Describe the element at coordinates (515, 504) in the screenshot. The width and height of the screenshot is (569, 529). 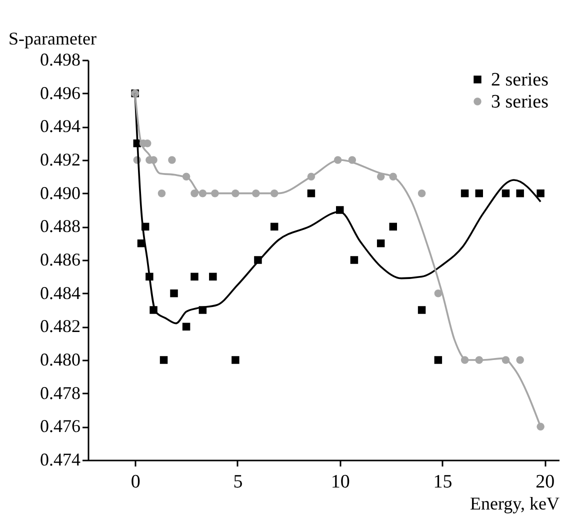
I see `x-axis-title: Energy, keV` at that location.